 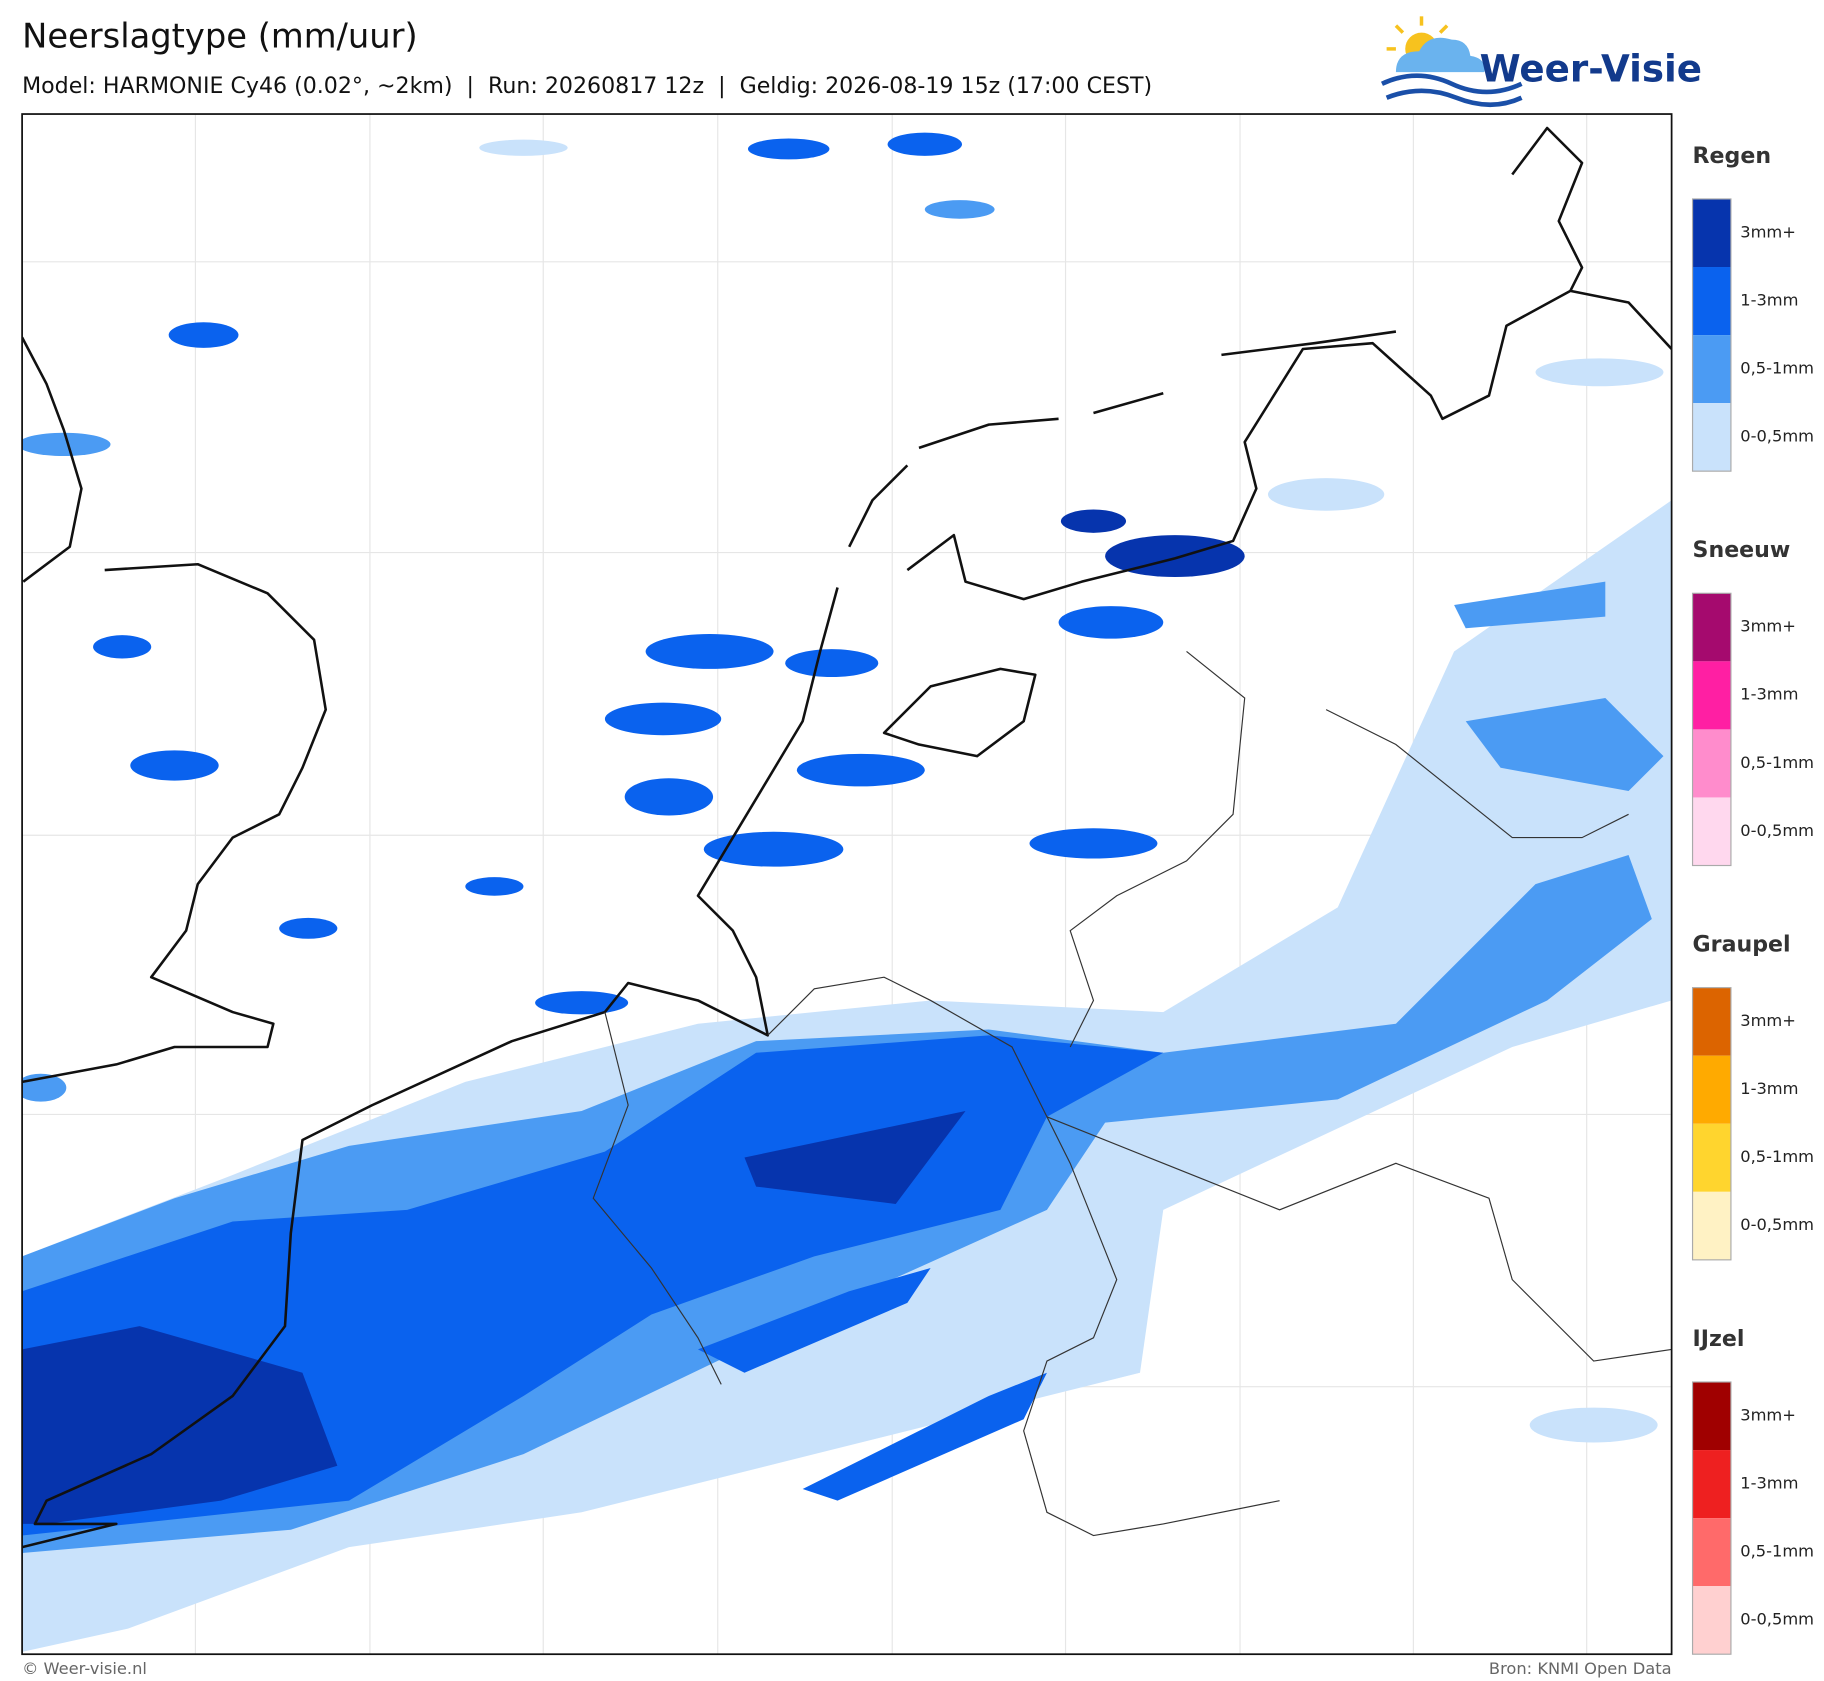 I want to click on legend-title: IJzel, so click(x=1719, y=1339).